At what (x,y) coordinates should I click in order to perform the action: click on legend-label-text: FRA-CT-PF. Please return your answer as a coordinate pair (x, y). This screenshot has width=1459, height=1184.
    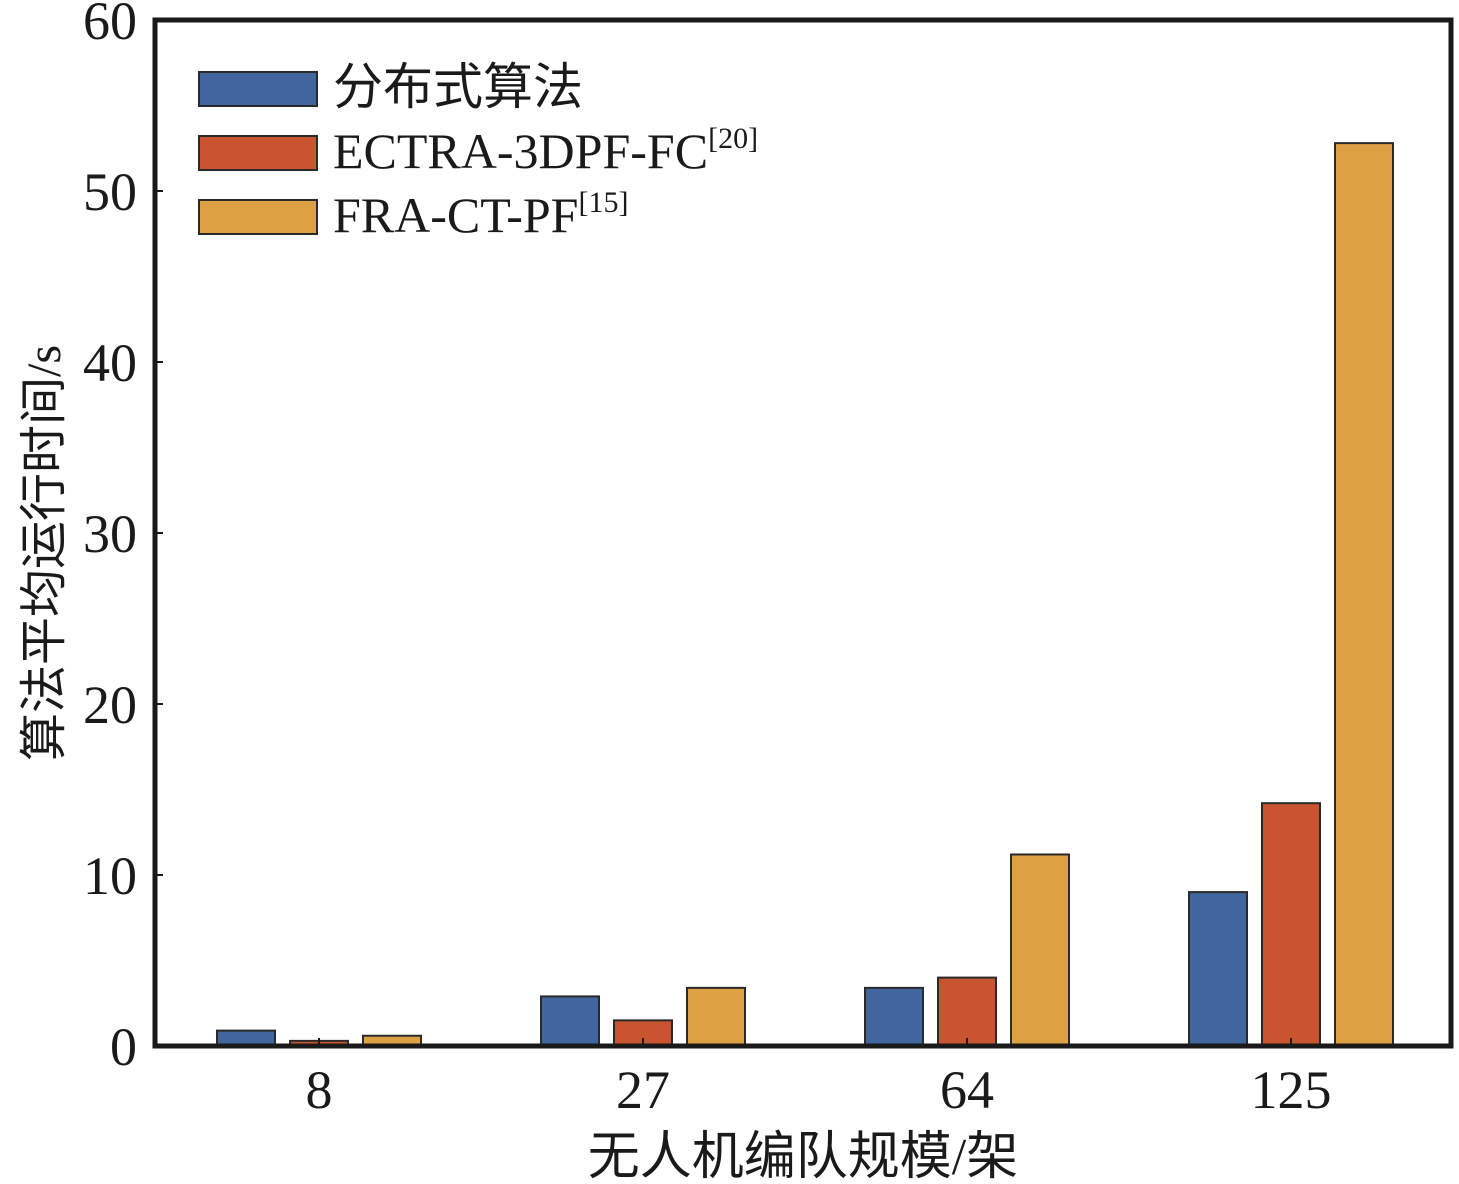
    Looking at the image, I should click on (455, 215).